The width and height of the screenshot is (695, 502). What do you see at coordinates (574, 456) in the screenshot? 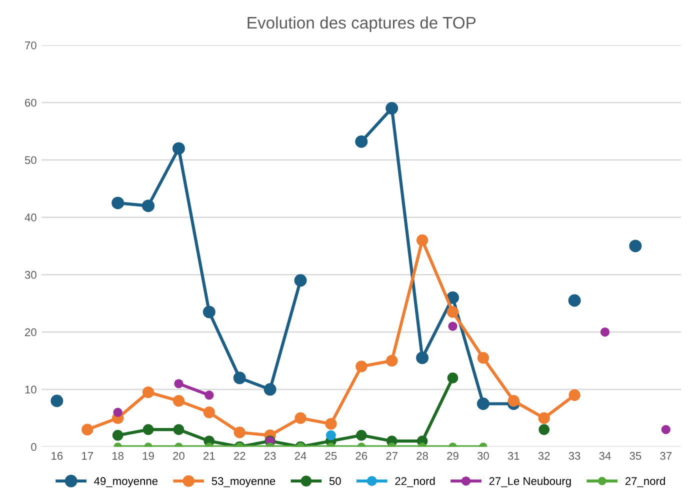
I see `x-tick-label: 33` at bounding box center [574, 456].